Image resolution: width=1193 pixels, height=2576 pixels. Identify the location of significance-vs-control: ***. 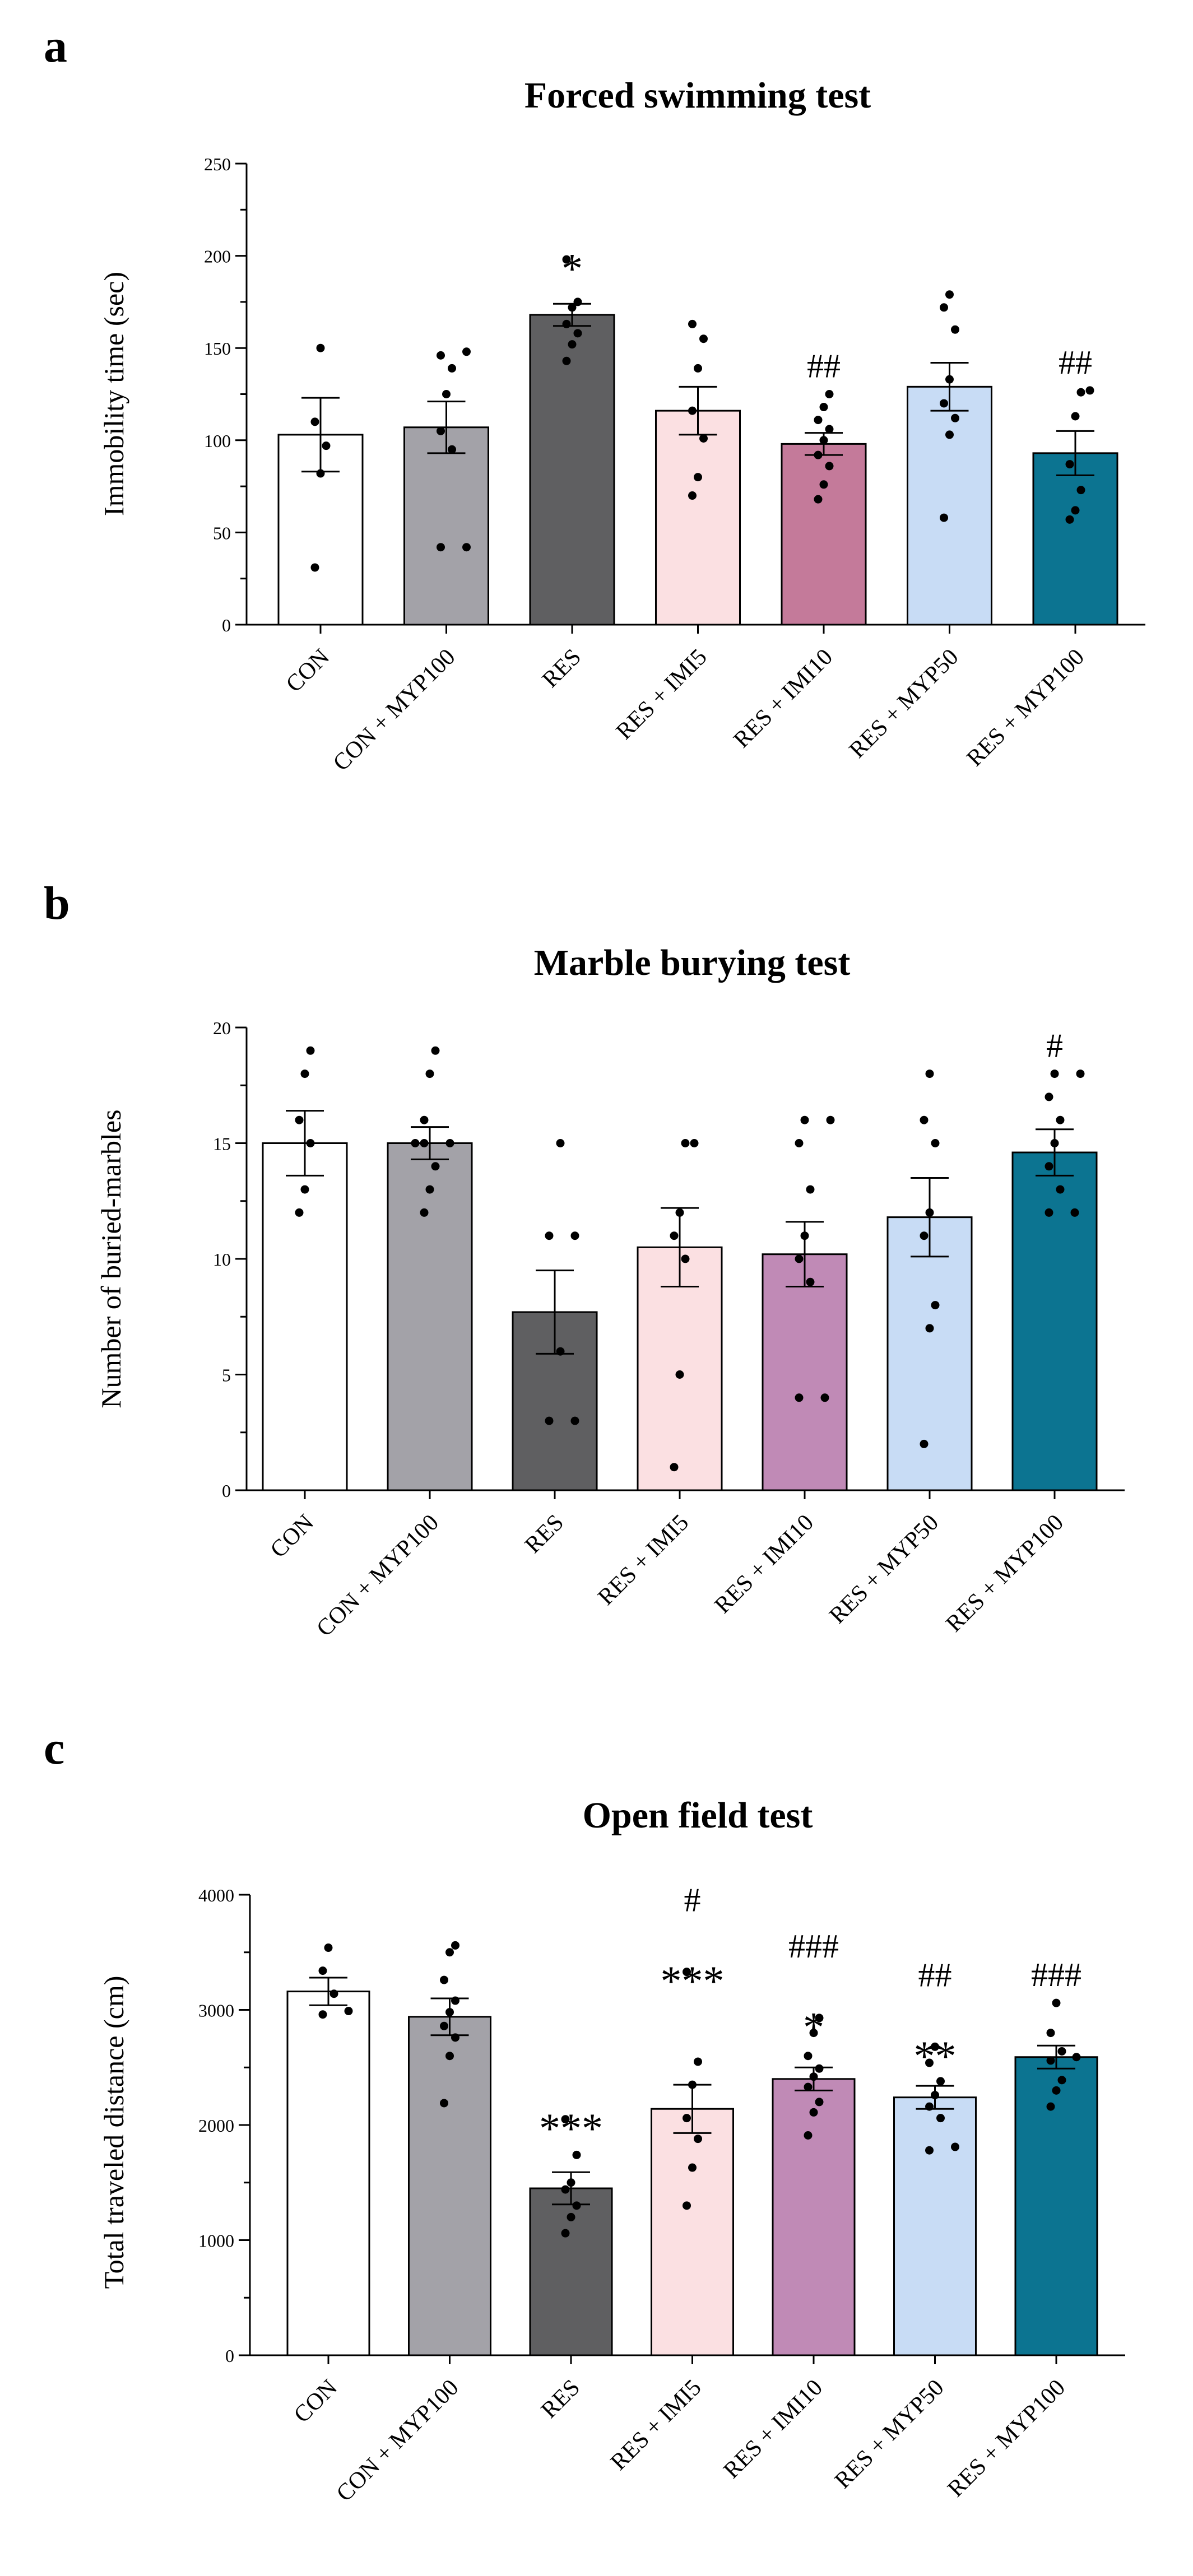
(571, 2128).